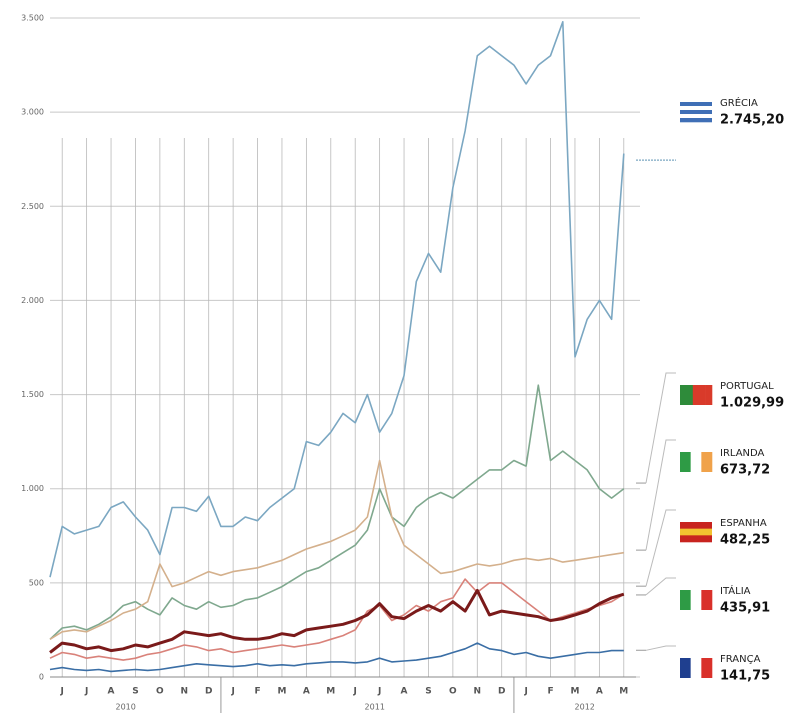 The width and height of the screenshot is (811, 715). I want to click on legend-name: ITÁLIA, so click(735, 590).